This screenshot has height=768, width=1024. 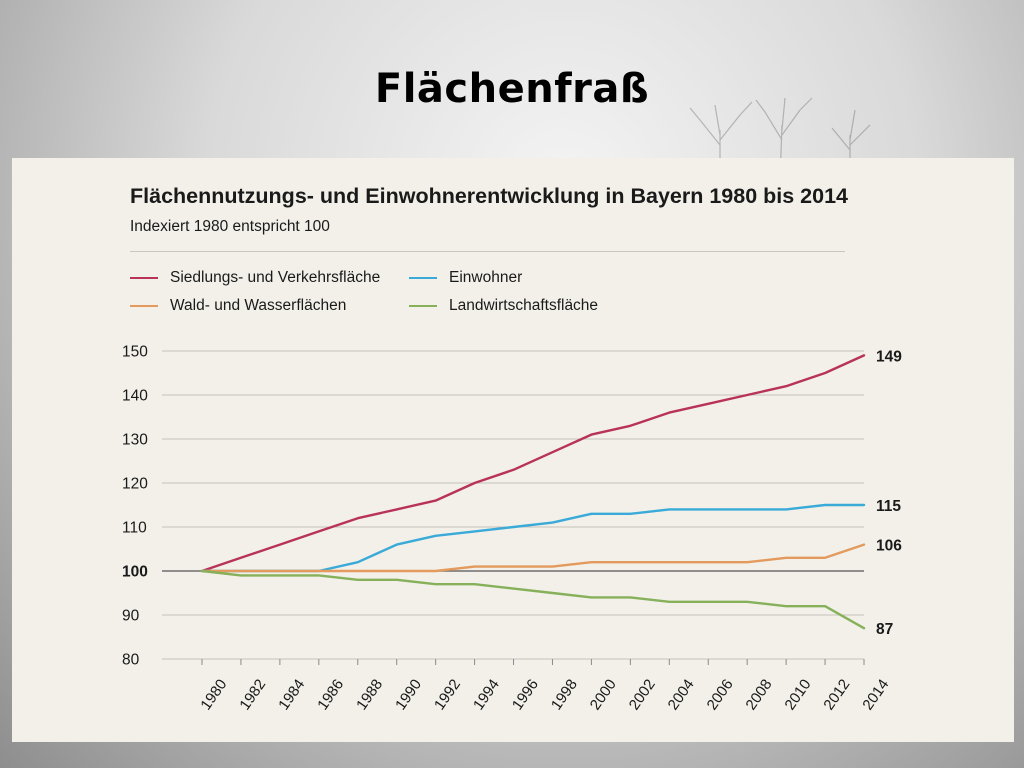 What do you see at coordinates (525, 694) in the screenshot?
I see `x-tick-label: 1996` at bounding box center [525, 694].